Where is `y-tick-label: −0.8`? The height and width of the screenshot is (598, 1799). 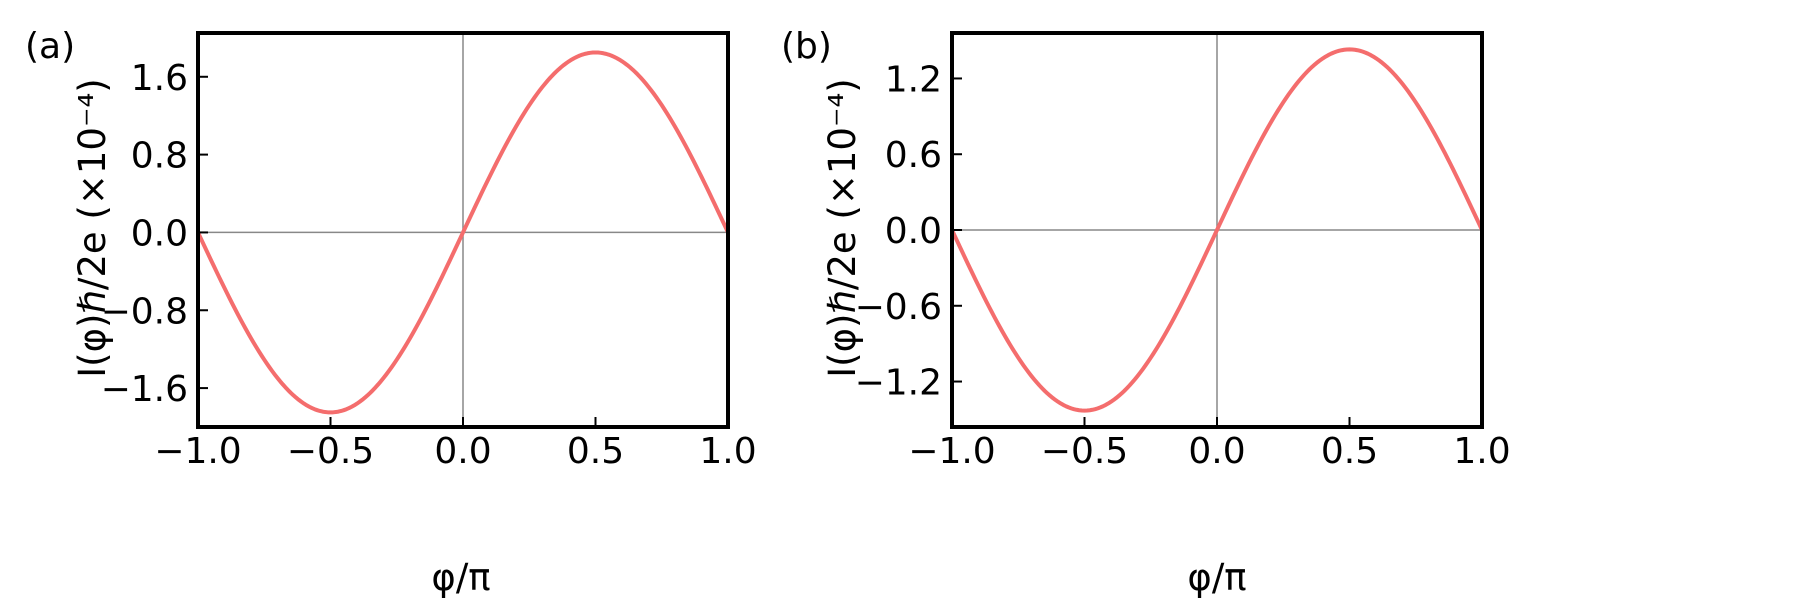 y-tick-label: −0.8 is located at coordinates (144, 311).